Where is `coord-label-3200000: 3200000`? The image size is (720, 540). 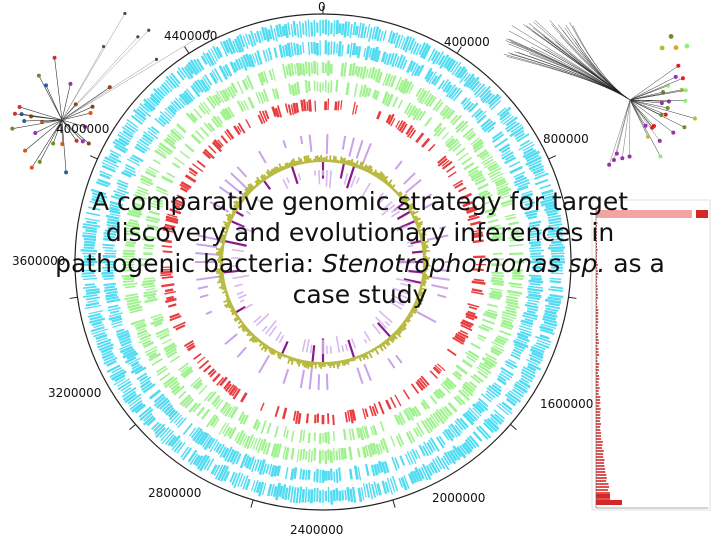 coord-label-3200000: 3200000 is located at coordinates (74, 393).